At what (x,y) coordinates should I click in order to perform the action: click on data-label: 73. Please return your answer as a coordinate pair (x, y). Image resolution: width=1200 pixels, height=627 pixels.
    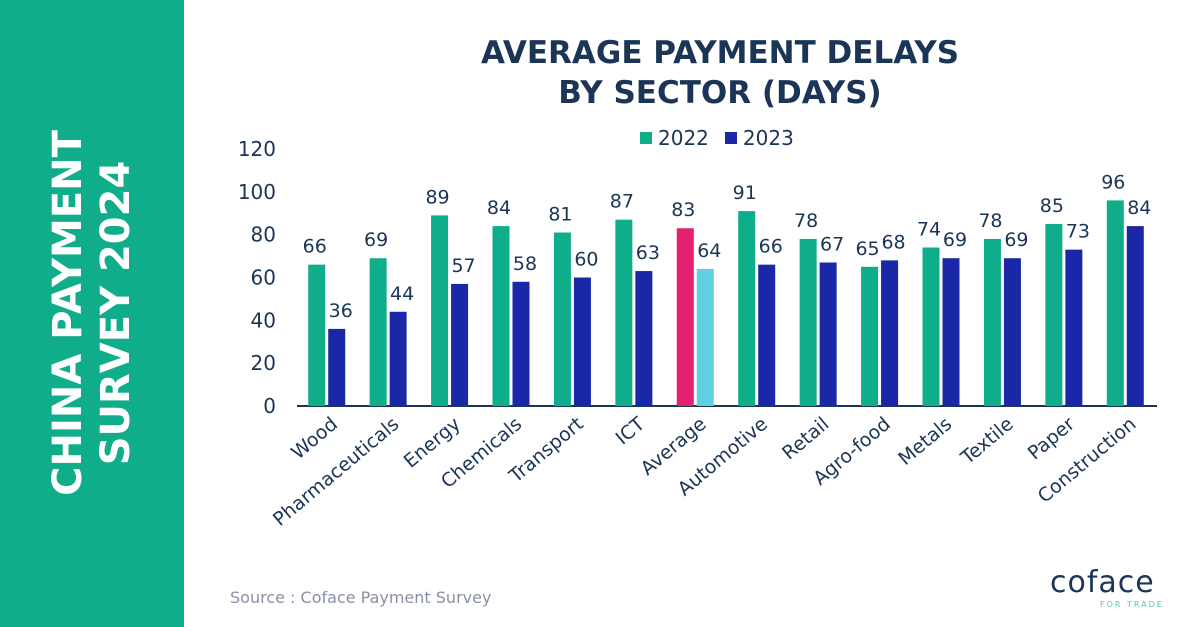
    Looking at the image, I should click on (1078, 232).